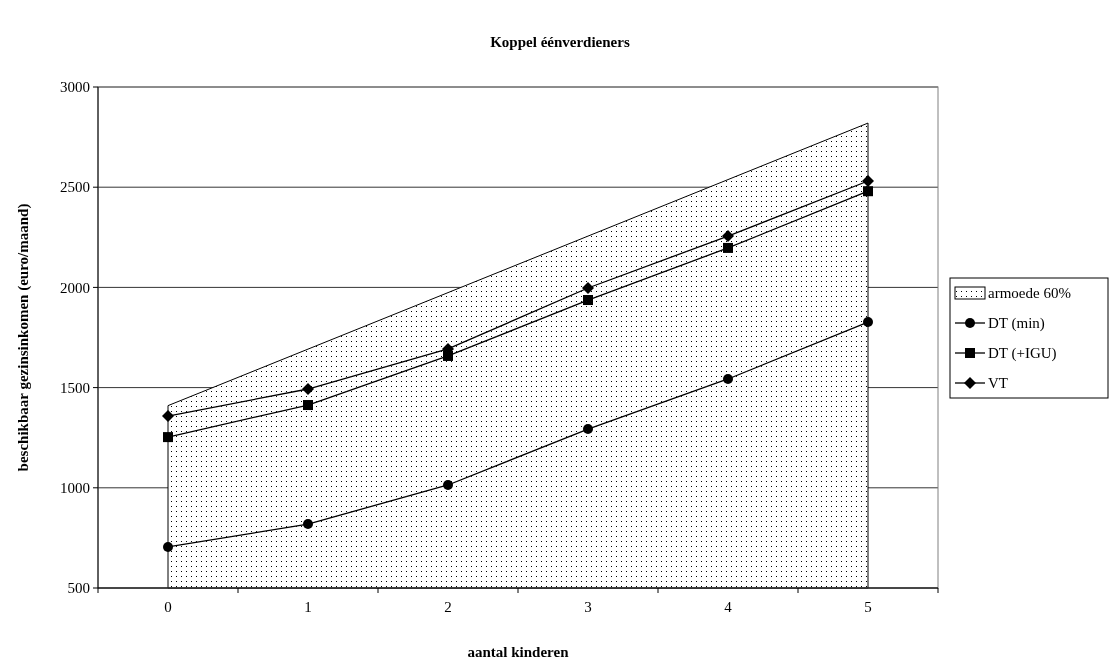 This screenshot has width=1120, height=671. I want to click on x-tick-label: 2, so click(448, 607).